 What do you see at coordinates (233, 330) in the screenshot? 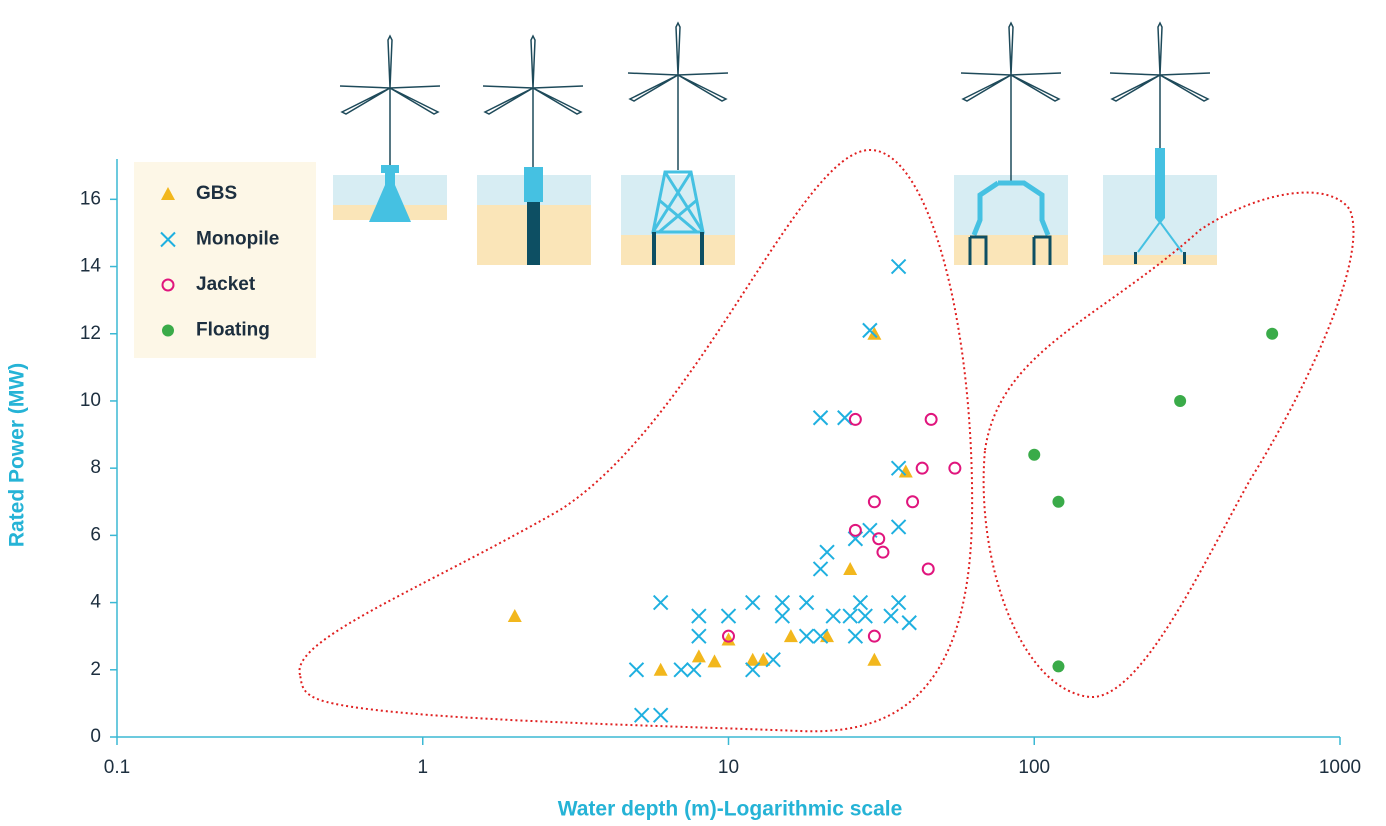
I see `legend-label: Floating` at bounding box center [233, 330].